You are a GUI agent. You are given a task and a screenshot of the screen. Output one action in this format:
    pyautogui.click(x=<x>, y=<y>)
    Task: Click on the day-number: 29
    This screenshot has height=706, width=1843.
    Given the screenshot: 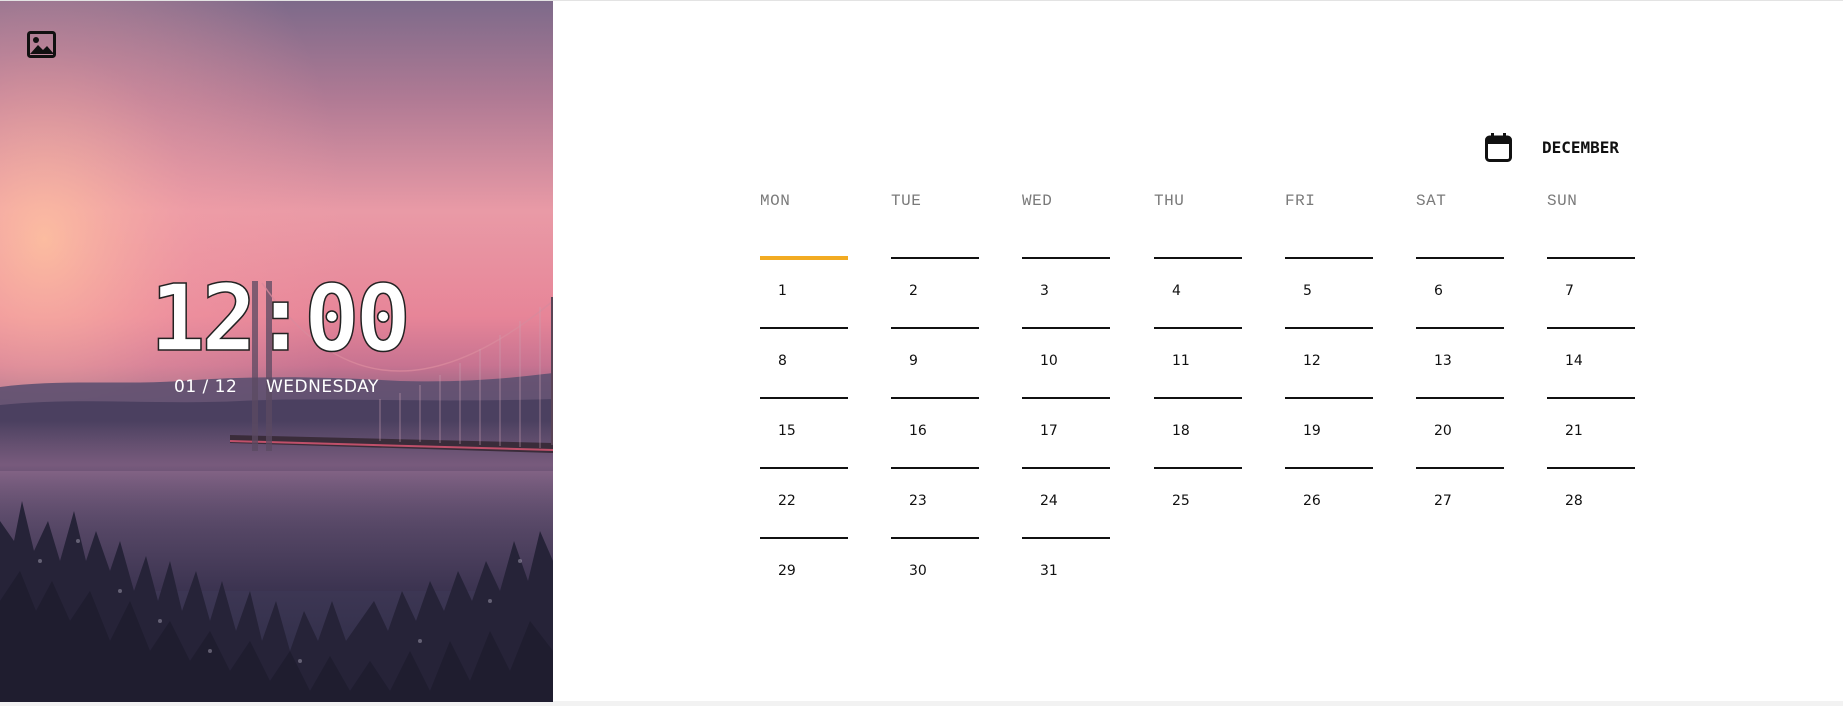 What is the action you would take?
    pyautogui.click(x=787, y=571)
    